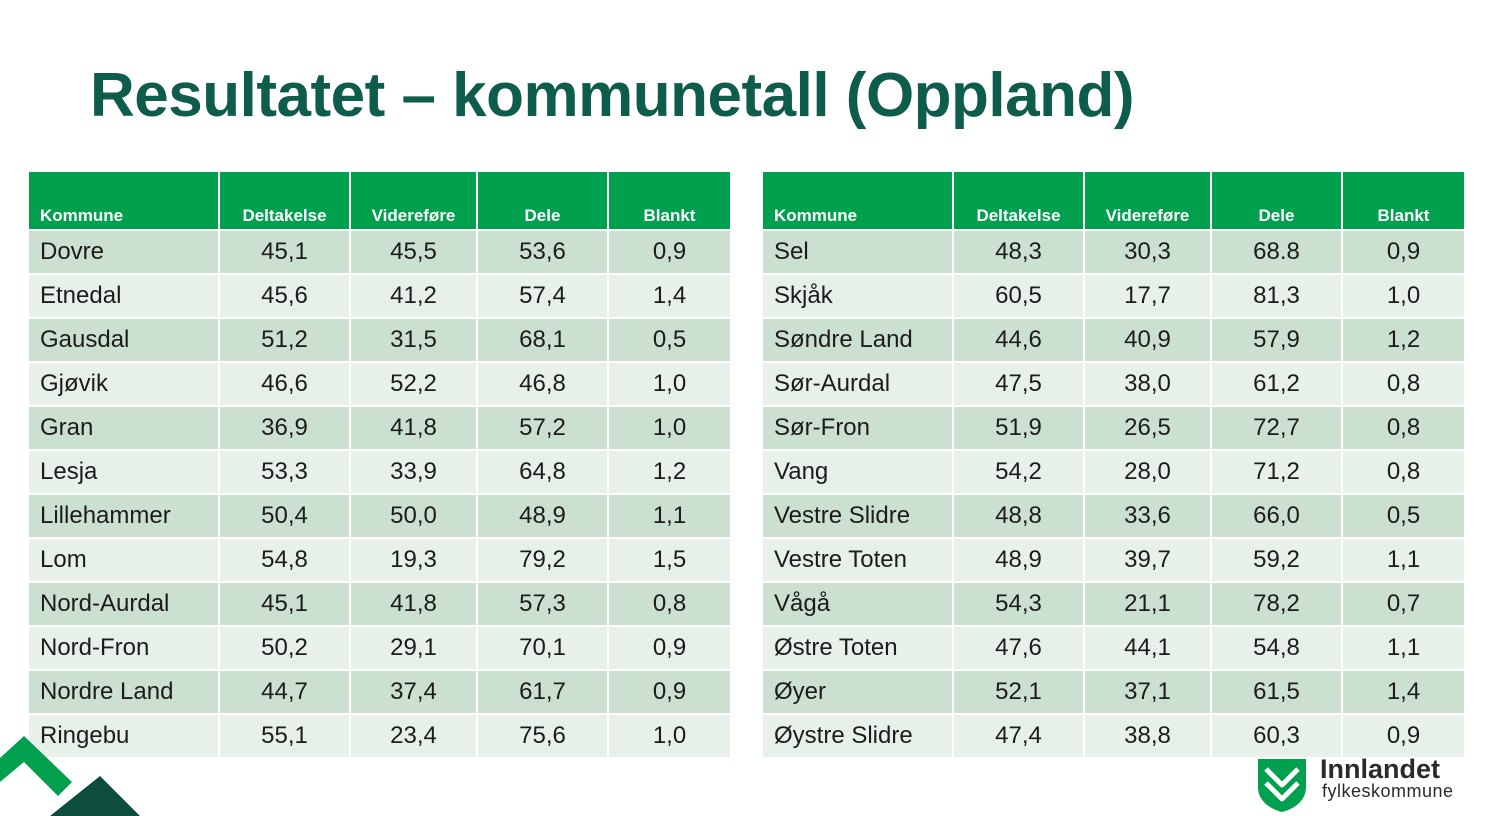 The height and width of the screenshot is (816, 1497). I want to click on cell-kommune: Nord-Fron, so click(124, 648).